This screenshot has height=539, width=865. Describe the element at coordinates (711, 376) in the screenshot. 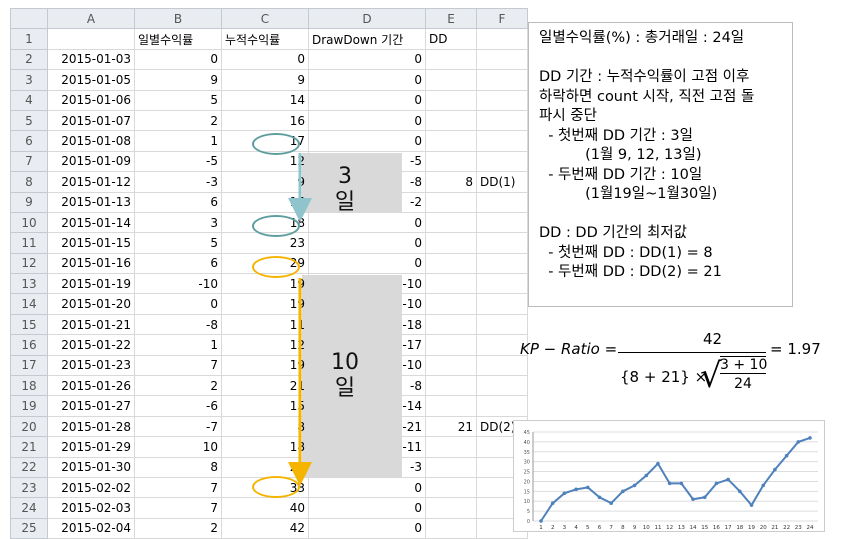

I see `sqrt-icon: √` at that location.